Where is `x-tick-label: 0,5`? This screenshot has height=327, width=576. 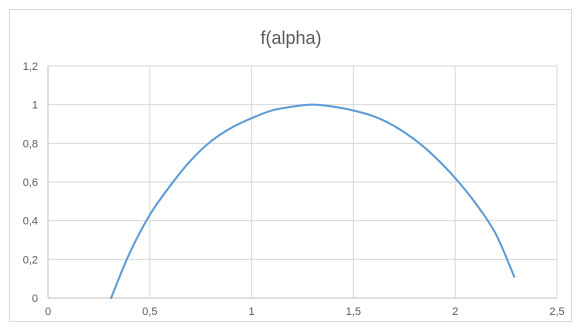 x-tick-label: 0,5 is located at coordinates (149, 312).